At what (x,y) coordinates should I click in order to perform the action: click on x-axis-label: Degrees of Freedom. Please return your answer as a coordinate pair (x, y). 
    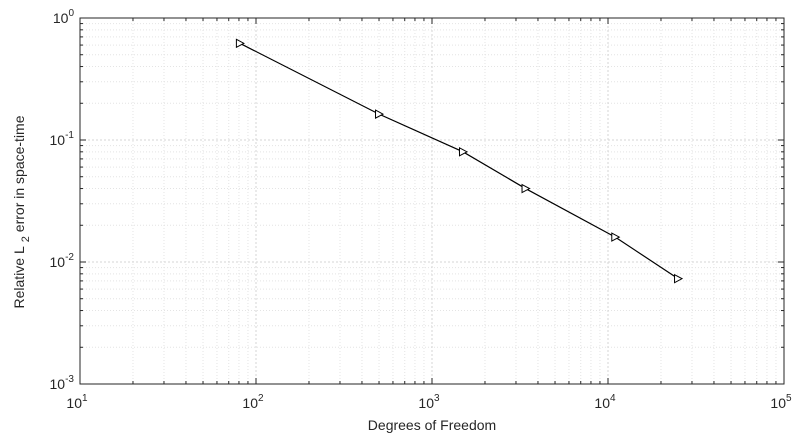
    Looking at the image, I should click on (432, 425).